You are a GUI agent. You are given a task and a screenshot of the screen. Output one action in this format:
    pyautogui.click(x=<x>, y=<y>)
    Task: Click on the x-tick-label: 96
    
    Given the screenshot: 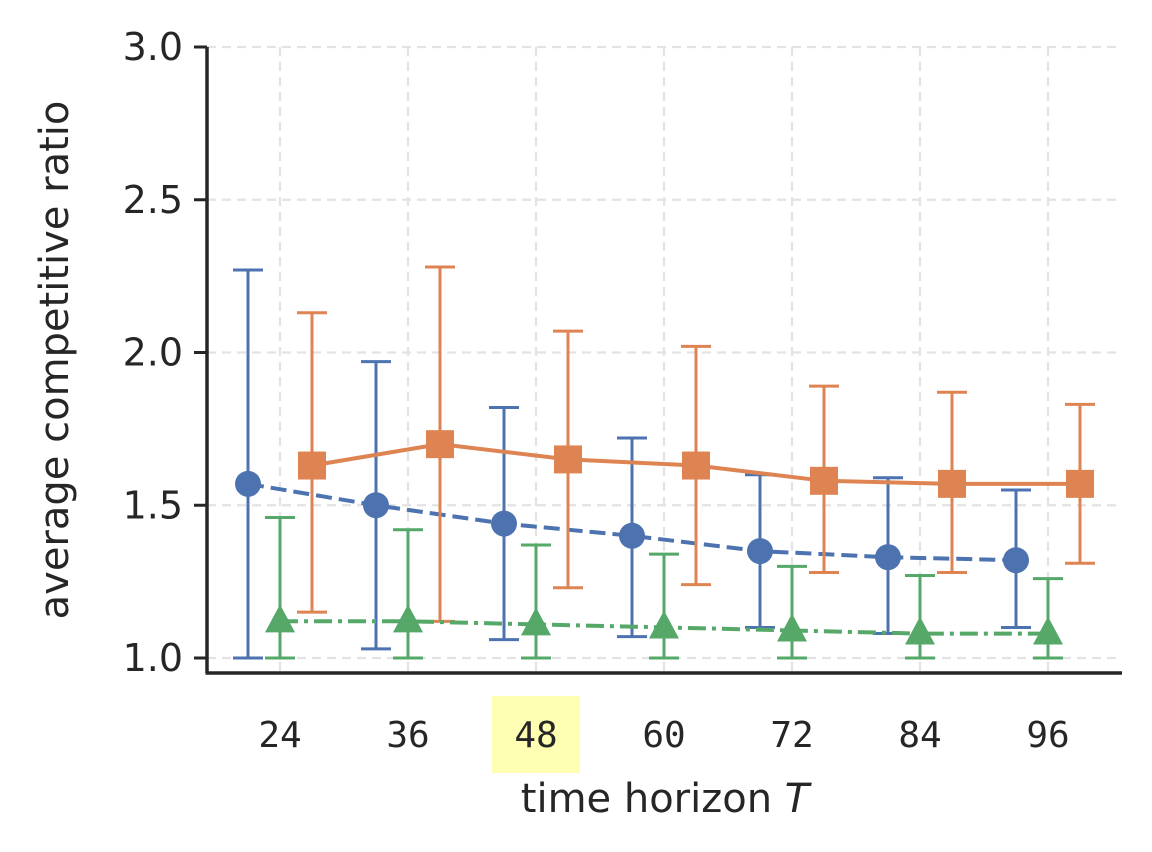 What is the action you would take?
    pyautogui.click(x=1047, y=735)
    